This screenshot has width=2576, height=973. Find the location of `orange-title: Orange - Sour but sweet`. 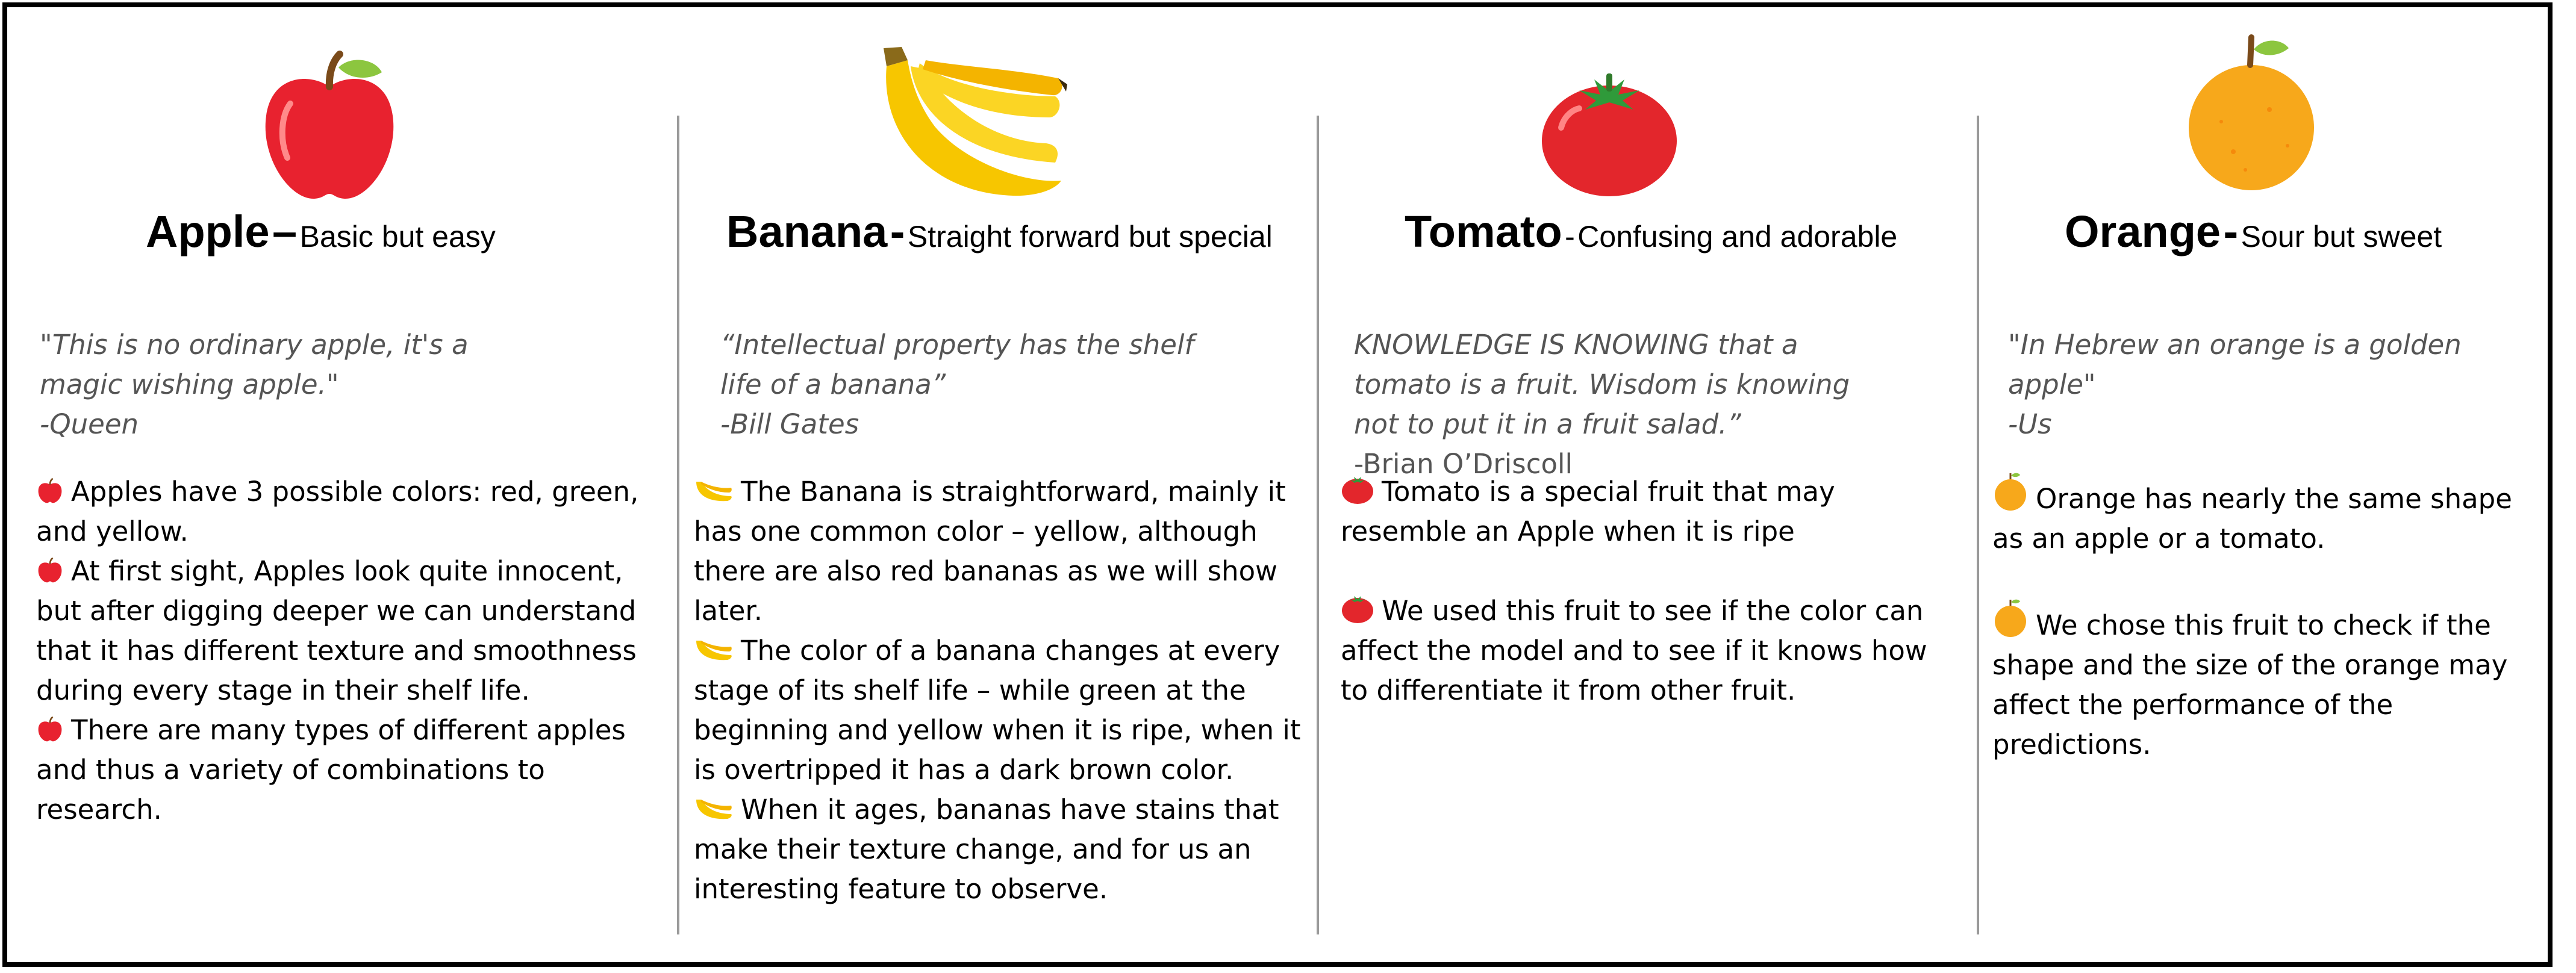

orange-title: Orange - Sour but sweet is located at coordinates (2253, 231).